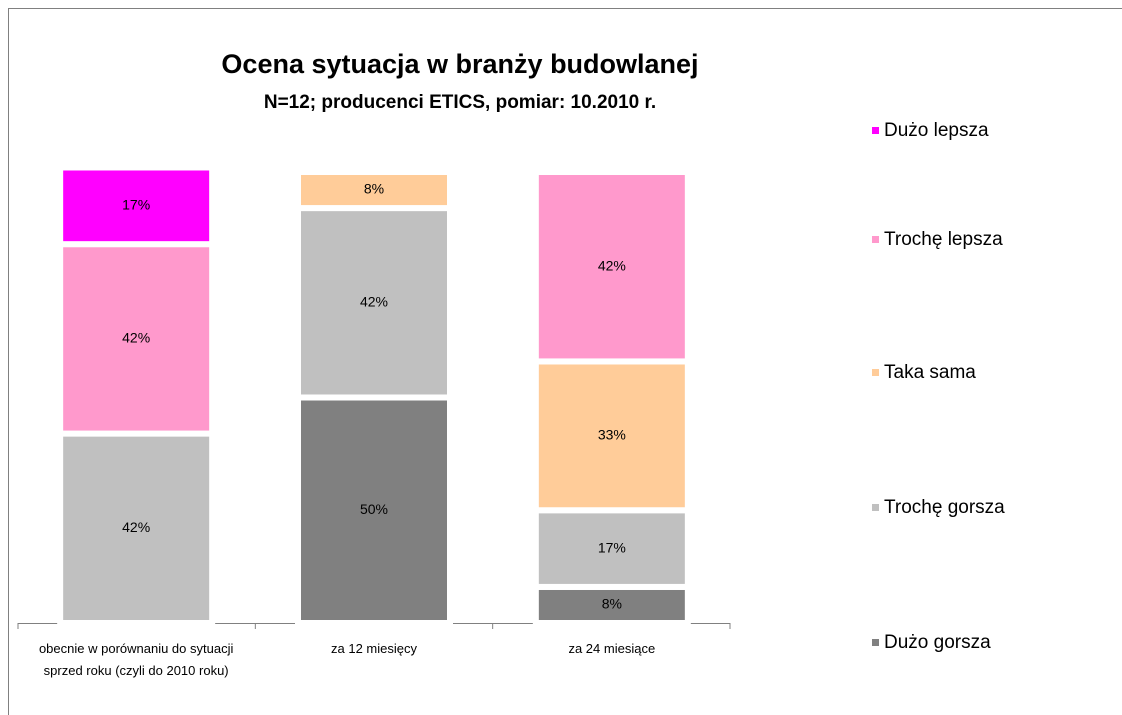 This screenshot has width=1122, height=715. What do you see at coordinates (943, 239) in the screenshot?
I see `legend-label: Trochę lepsza` at bounding box center [943, 239].